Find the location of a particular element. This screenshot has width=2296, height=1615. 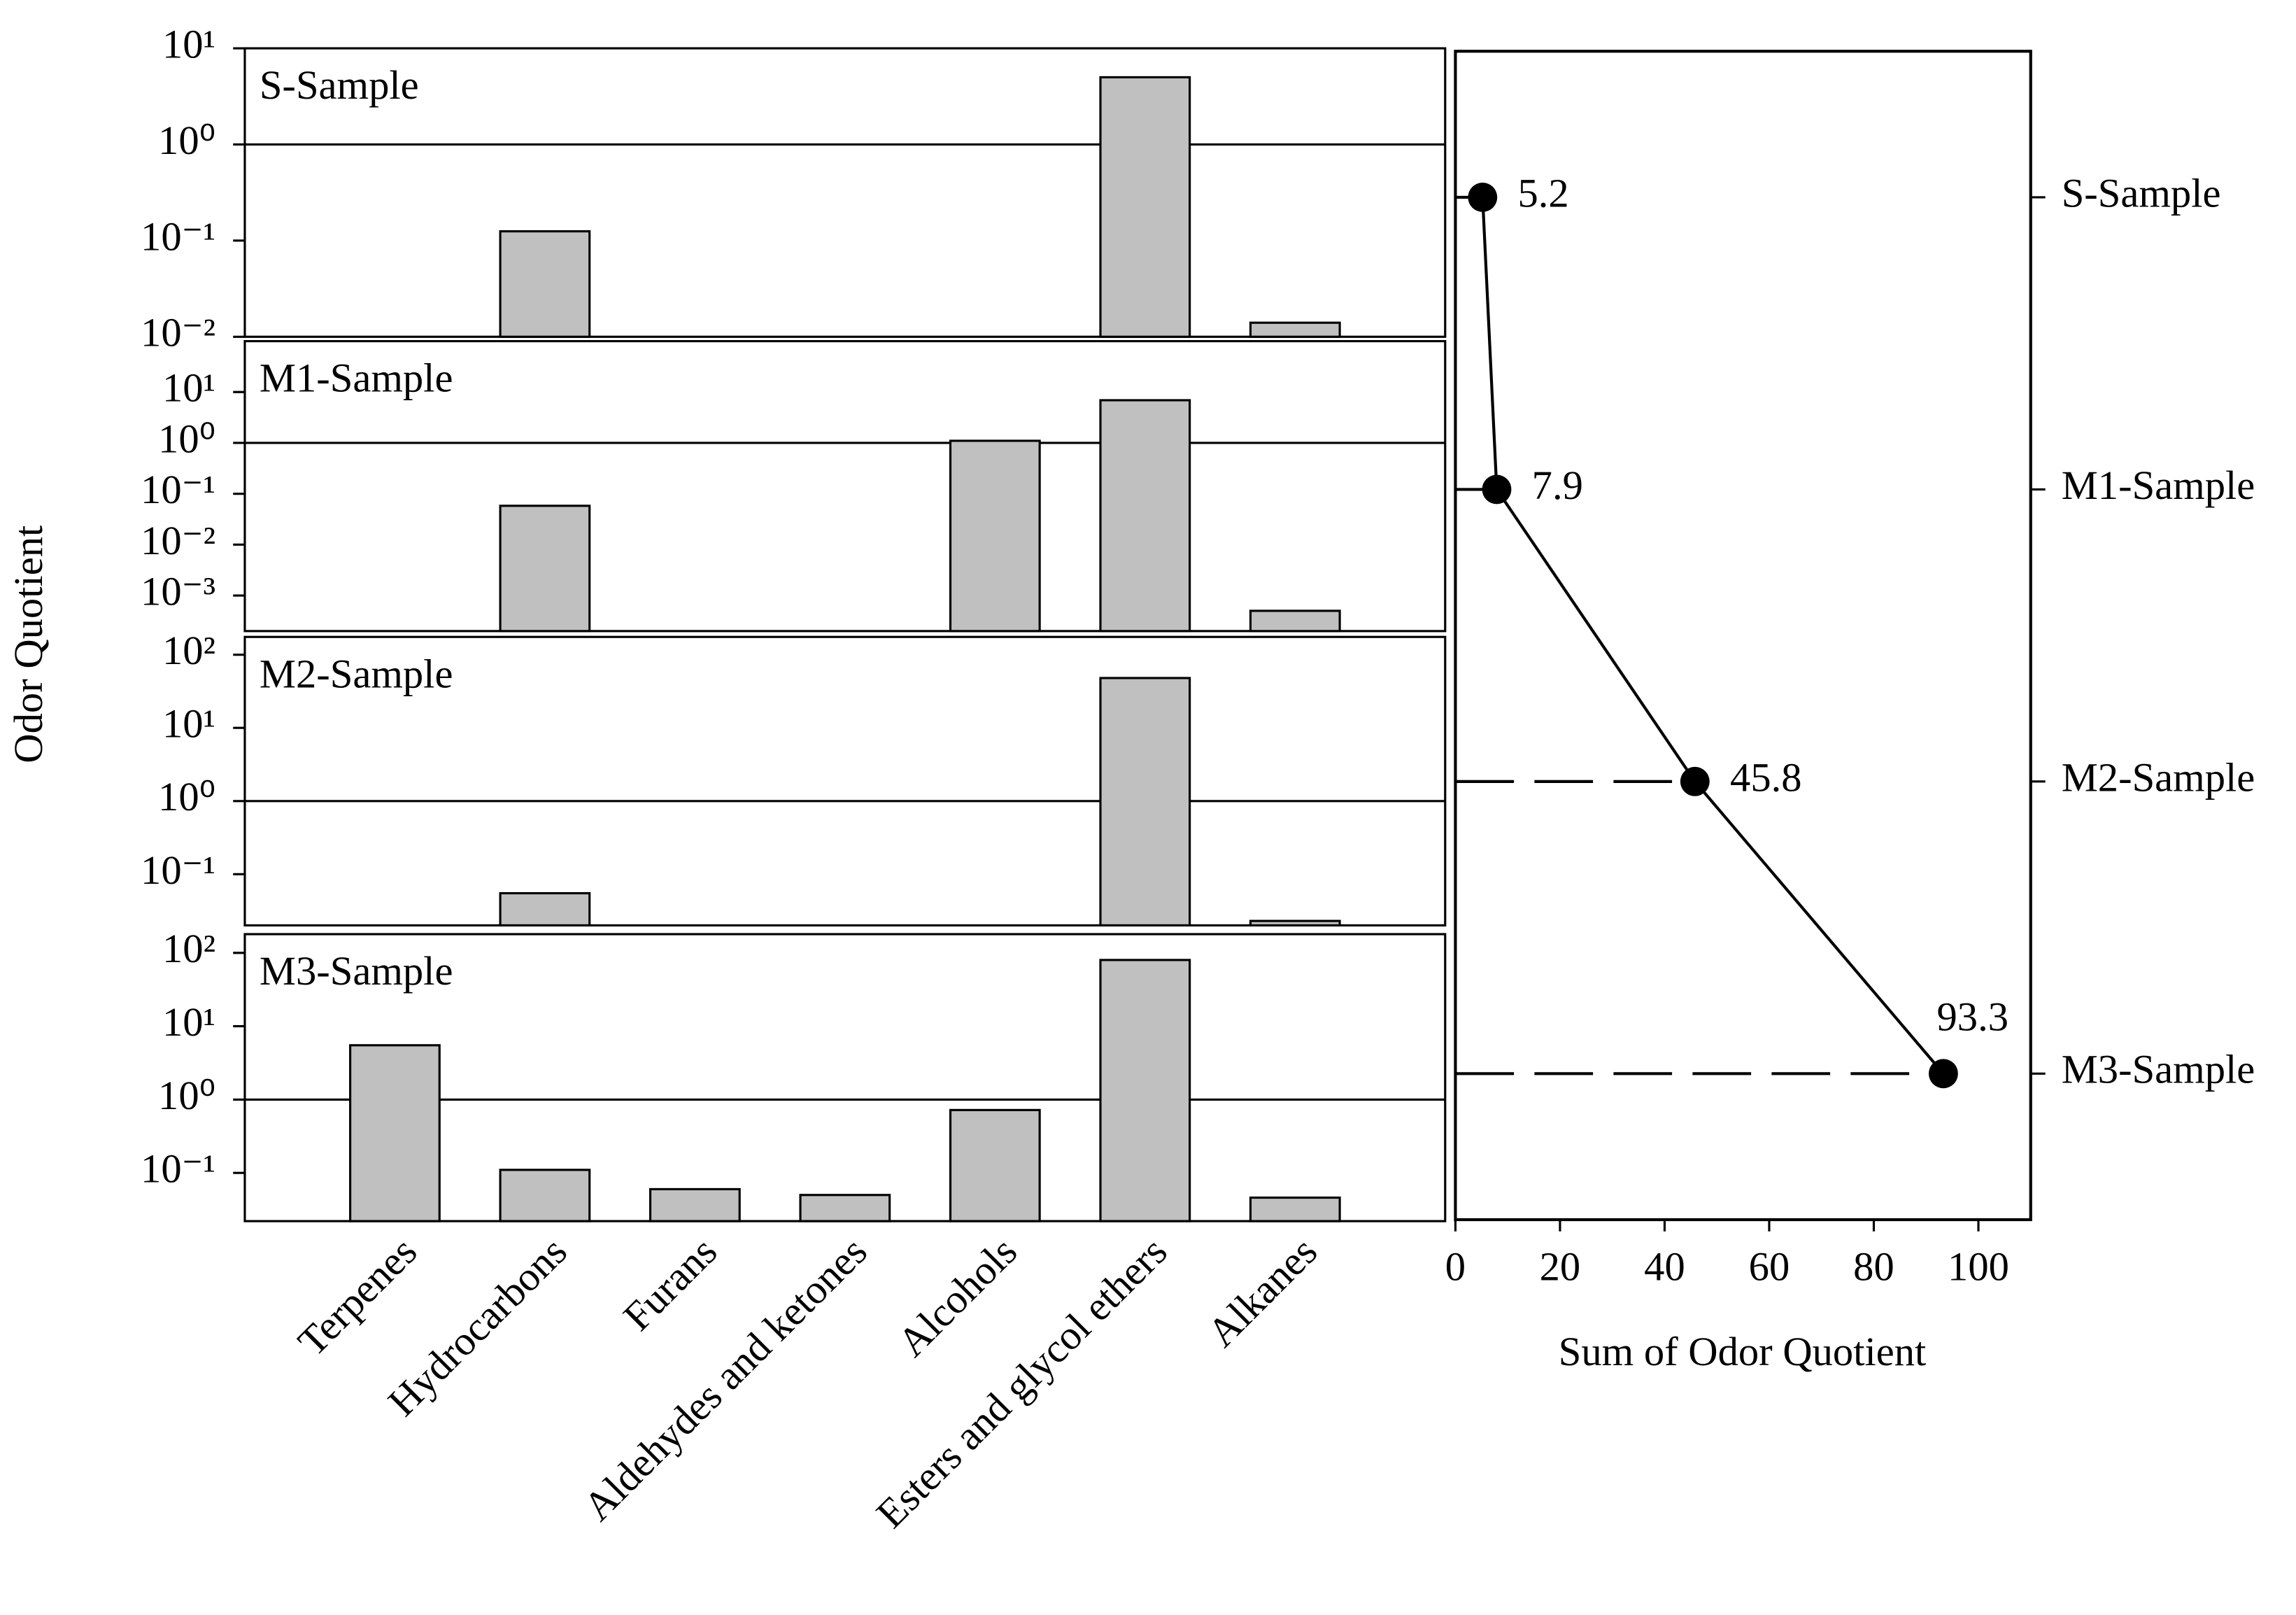

value-label: 45.8 is located at coordinates (1766, 777).